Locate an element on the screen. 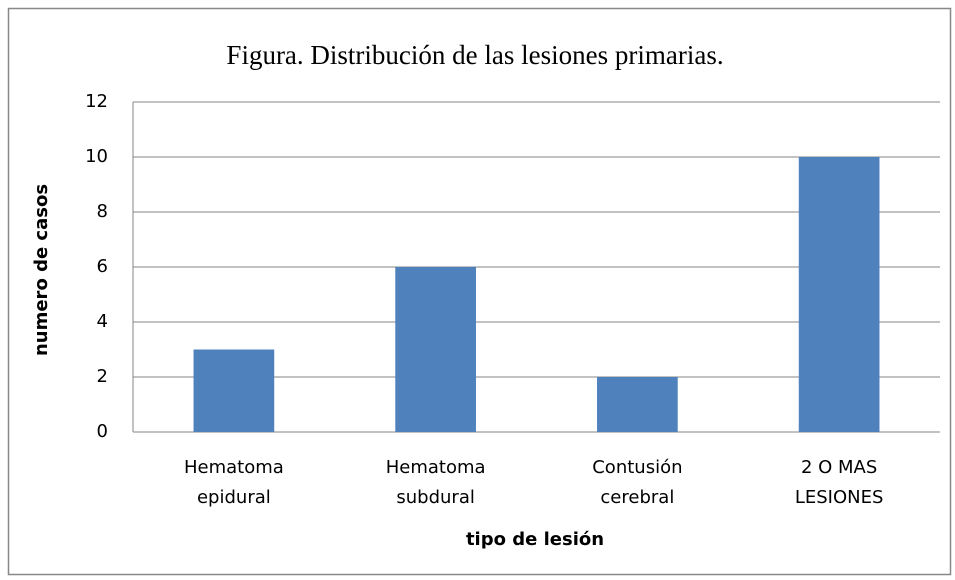  y-tick-label: 10 is located at coordinates (96, 156).